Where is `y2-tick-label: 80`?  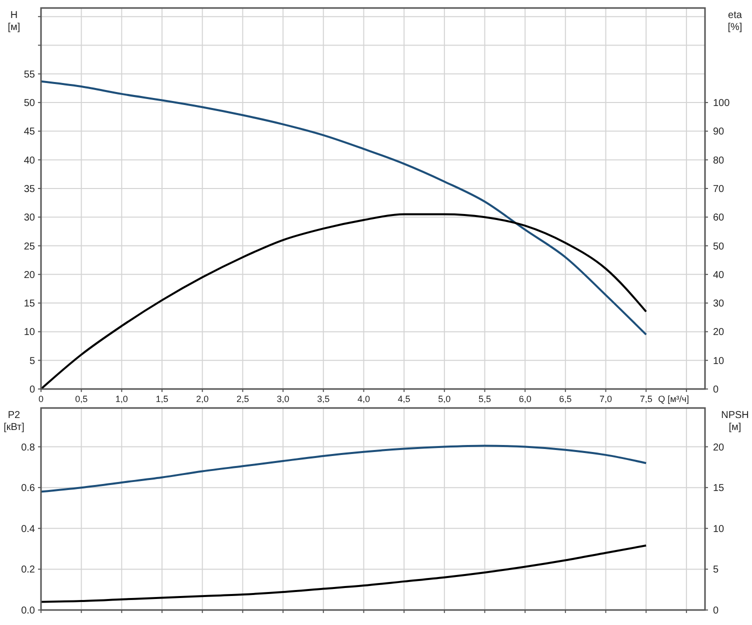 y2-tick-label: 80 is located at coordinates (719, 160).